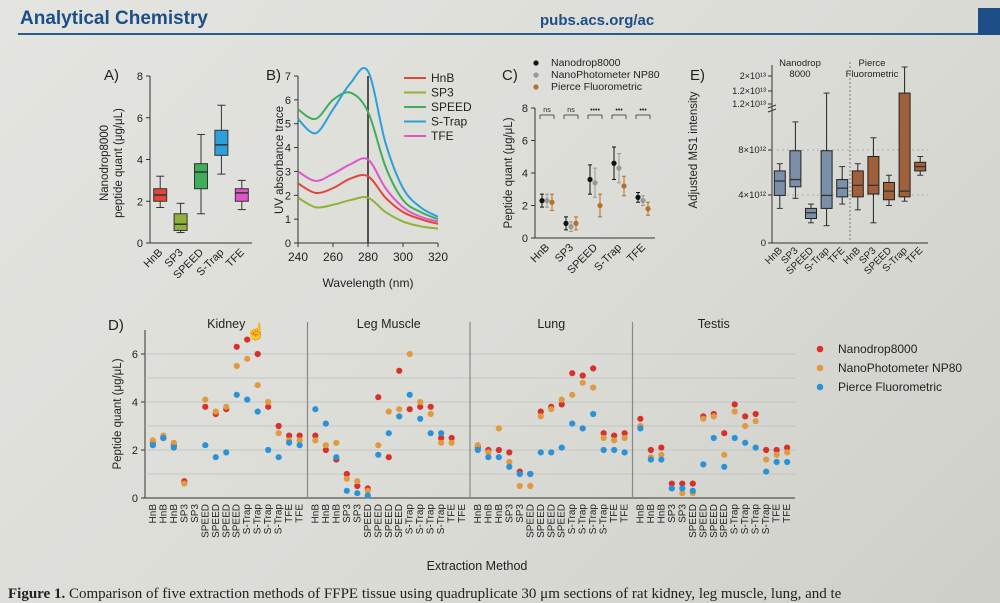  Describe the element at coordinates (288, 149) in the screenshot. I see `panel-b-ytick-label: 4` at that location.